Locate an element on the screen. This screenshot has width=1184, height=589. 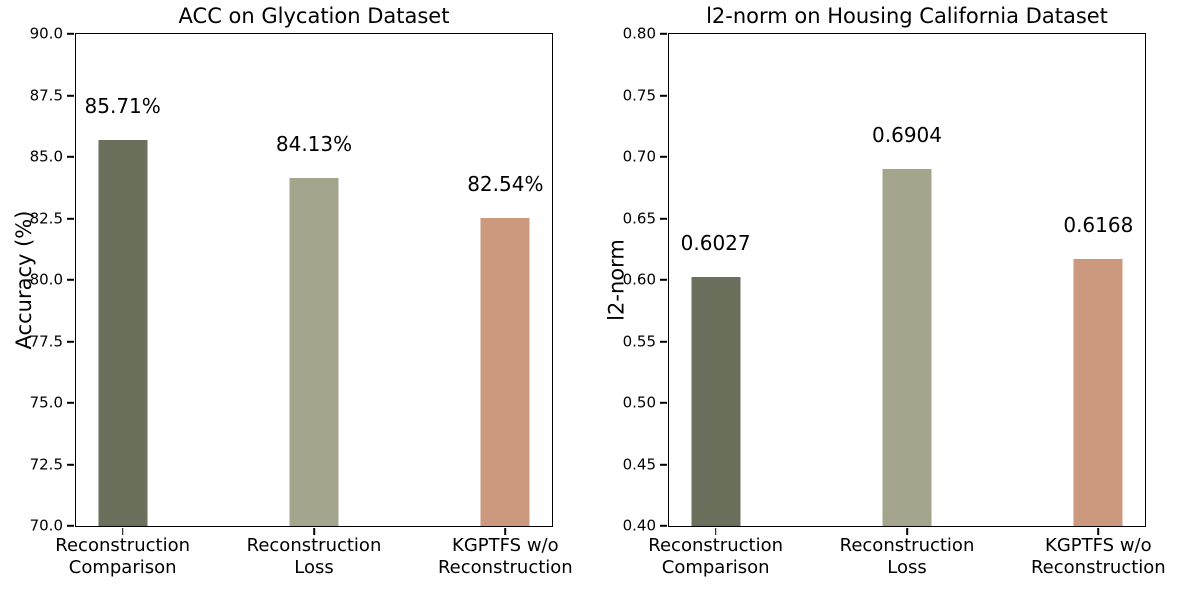
y-tick-label: 82.5 is located at coordinates (46, 218).